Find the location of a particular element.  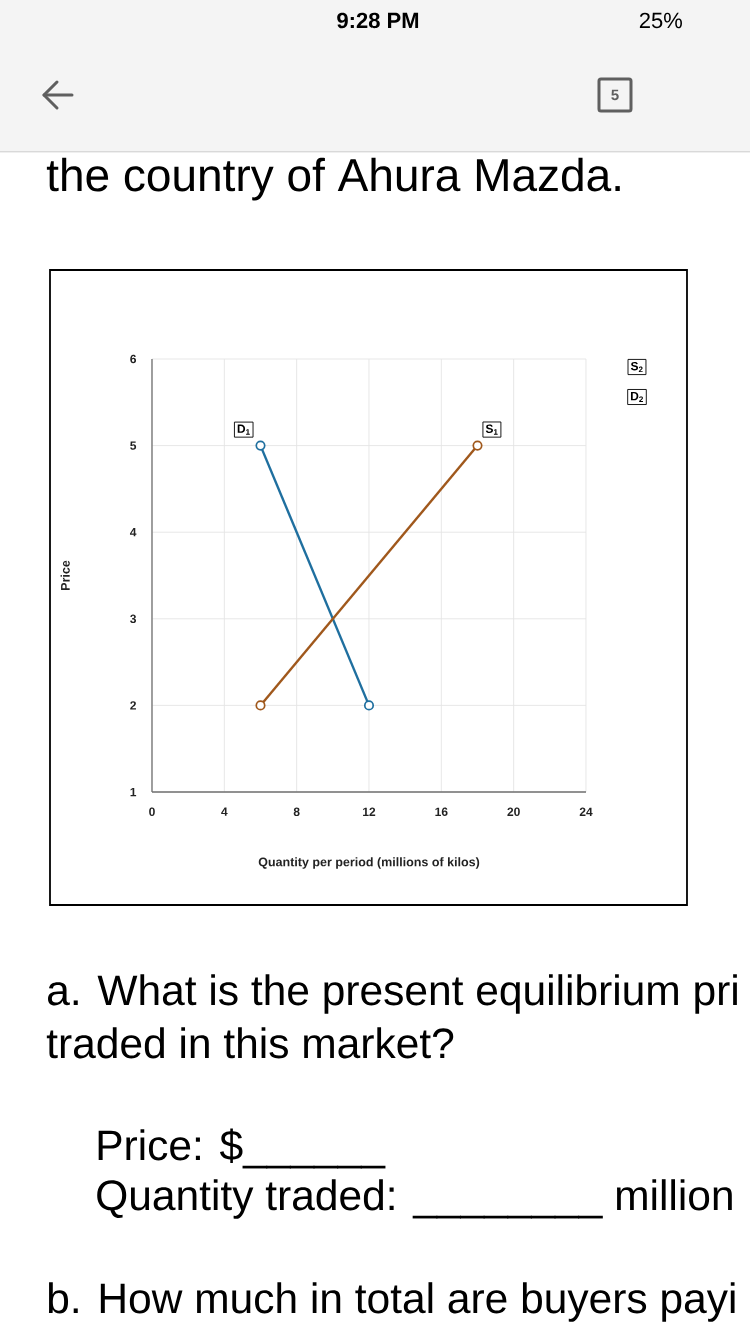

y-tick-label: 6 is located at coordinates (133, 359).